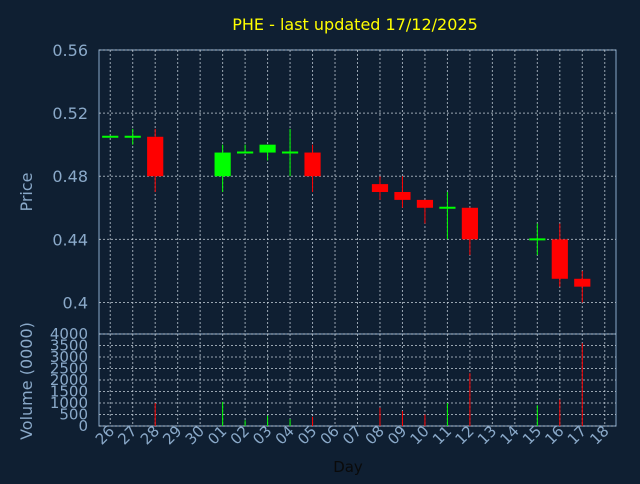  I want to click on price-tick-label: 0.48, so click(70, 176).